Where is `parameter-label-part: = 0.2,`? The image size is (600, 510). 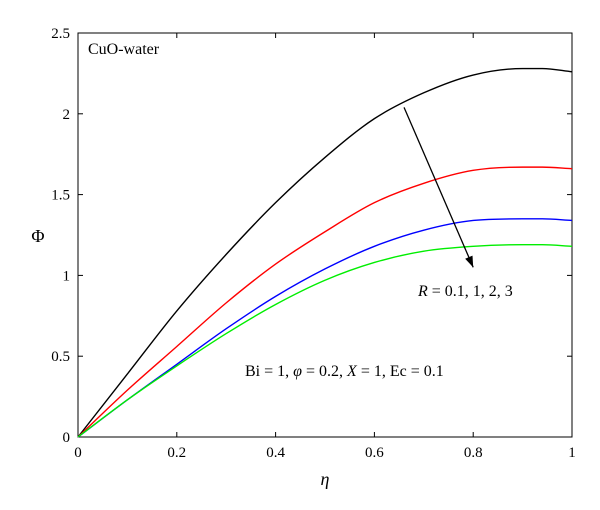
parameter-label-part: = 0.2, is located at coordinates (324, 371).